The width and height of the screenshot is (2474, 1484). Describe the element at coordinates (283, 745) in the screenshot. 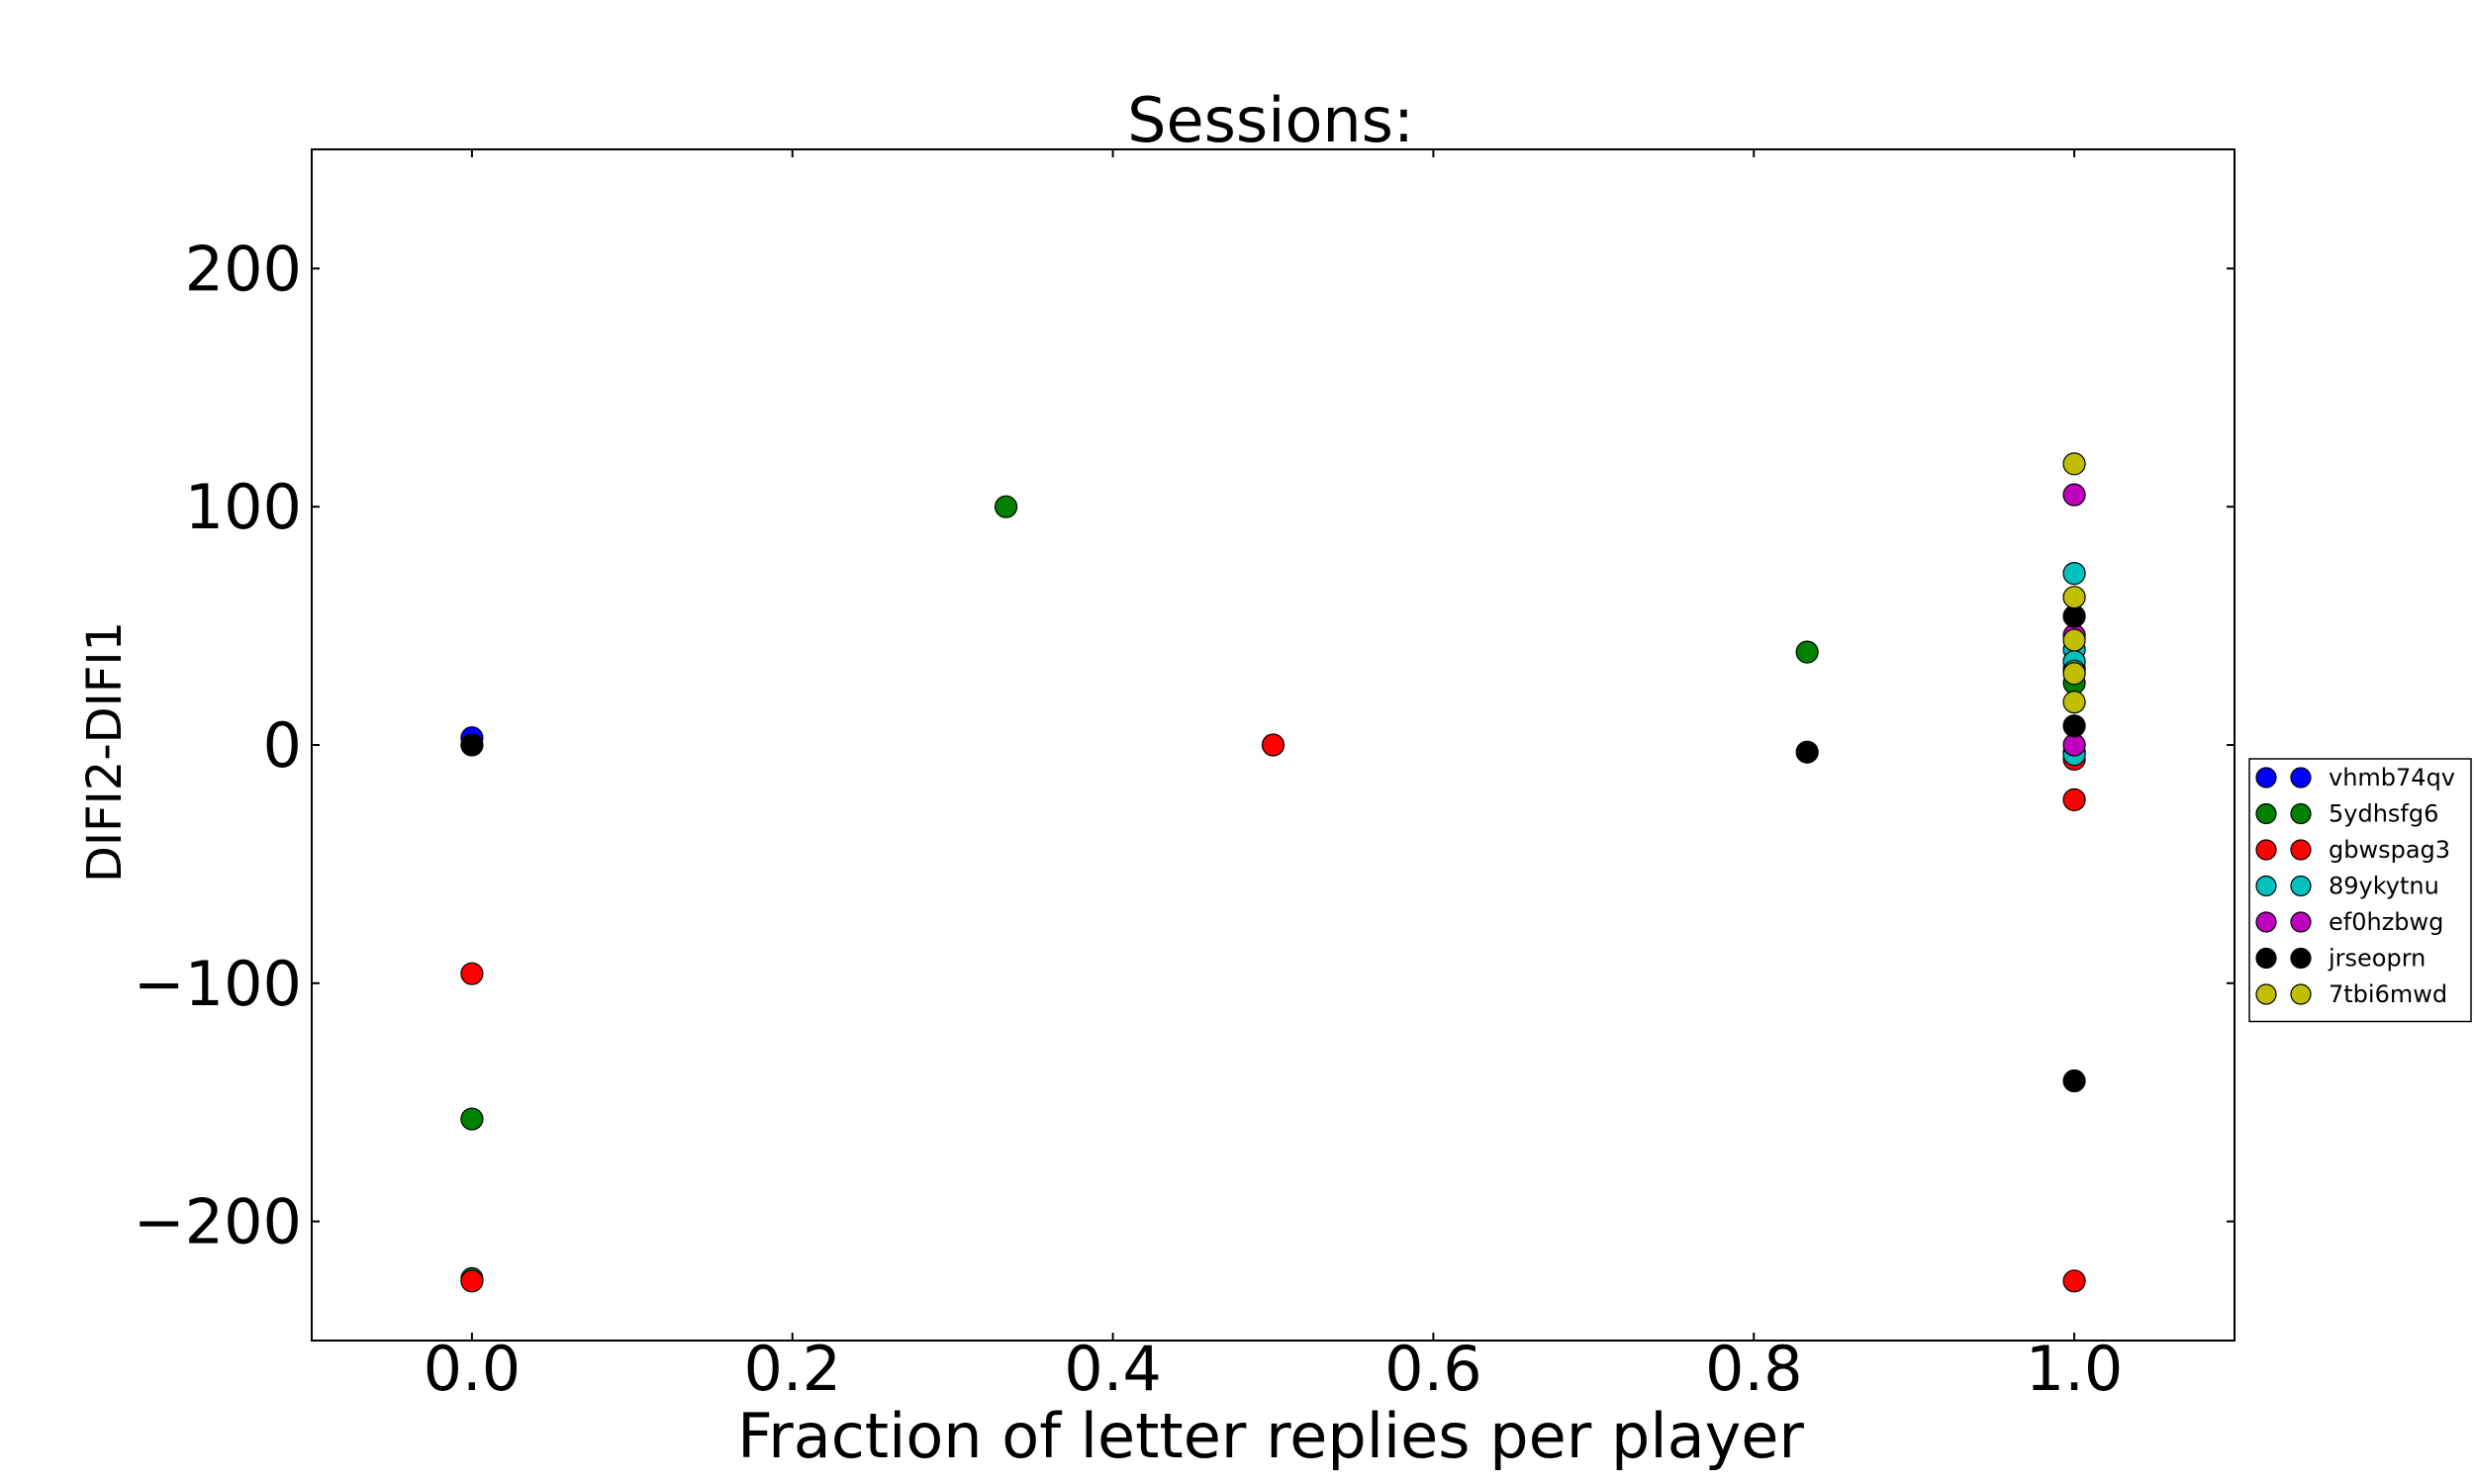

I see `y-tick-label: 0` at that location.